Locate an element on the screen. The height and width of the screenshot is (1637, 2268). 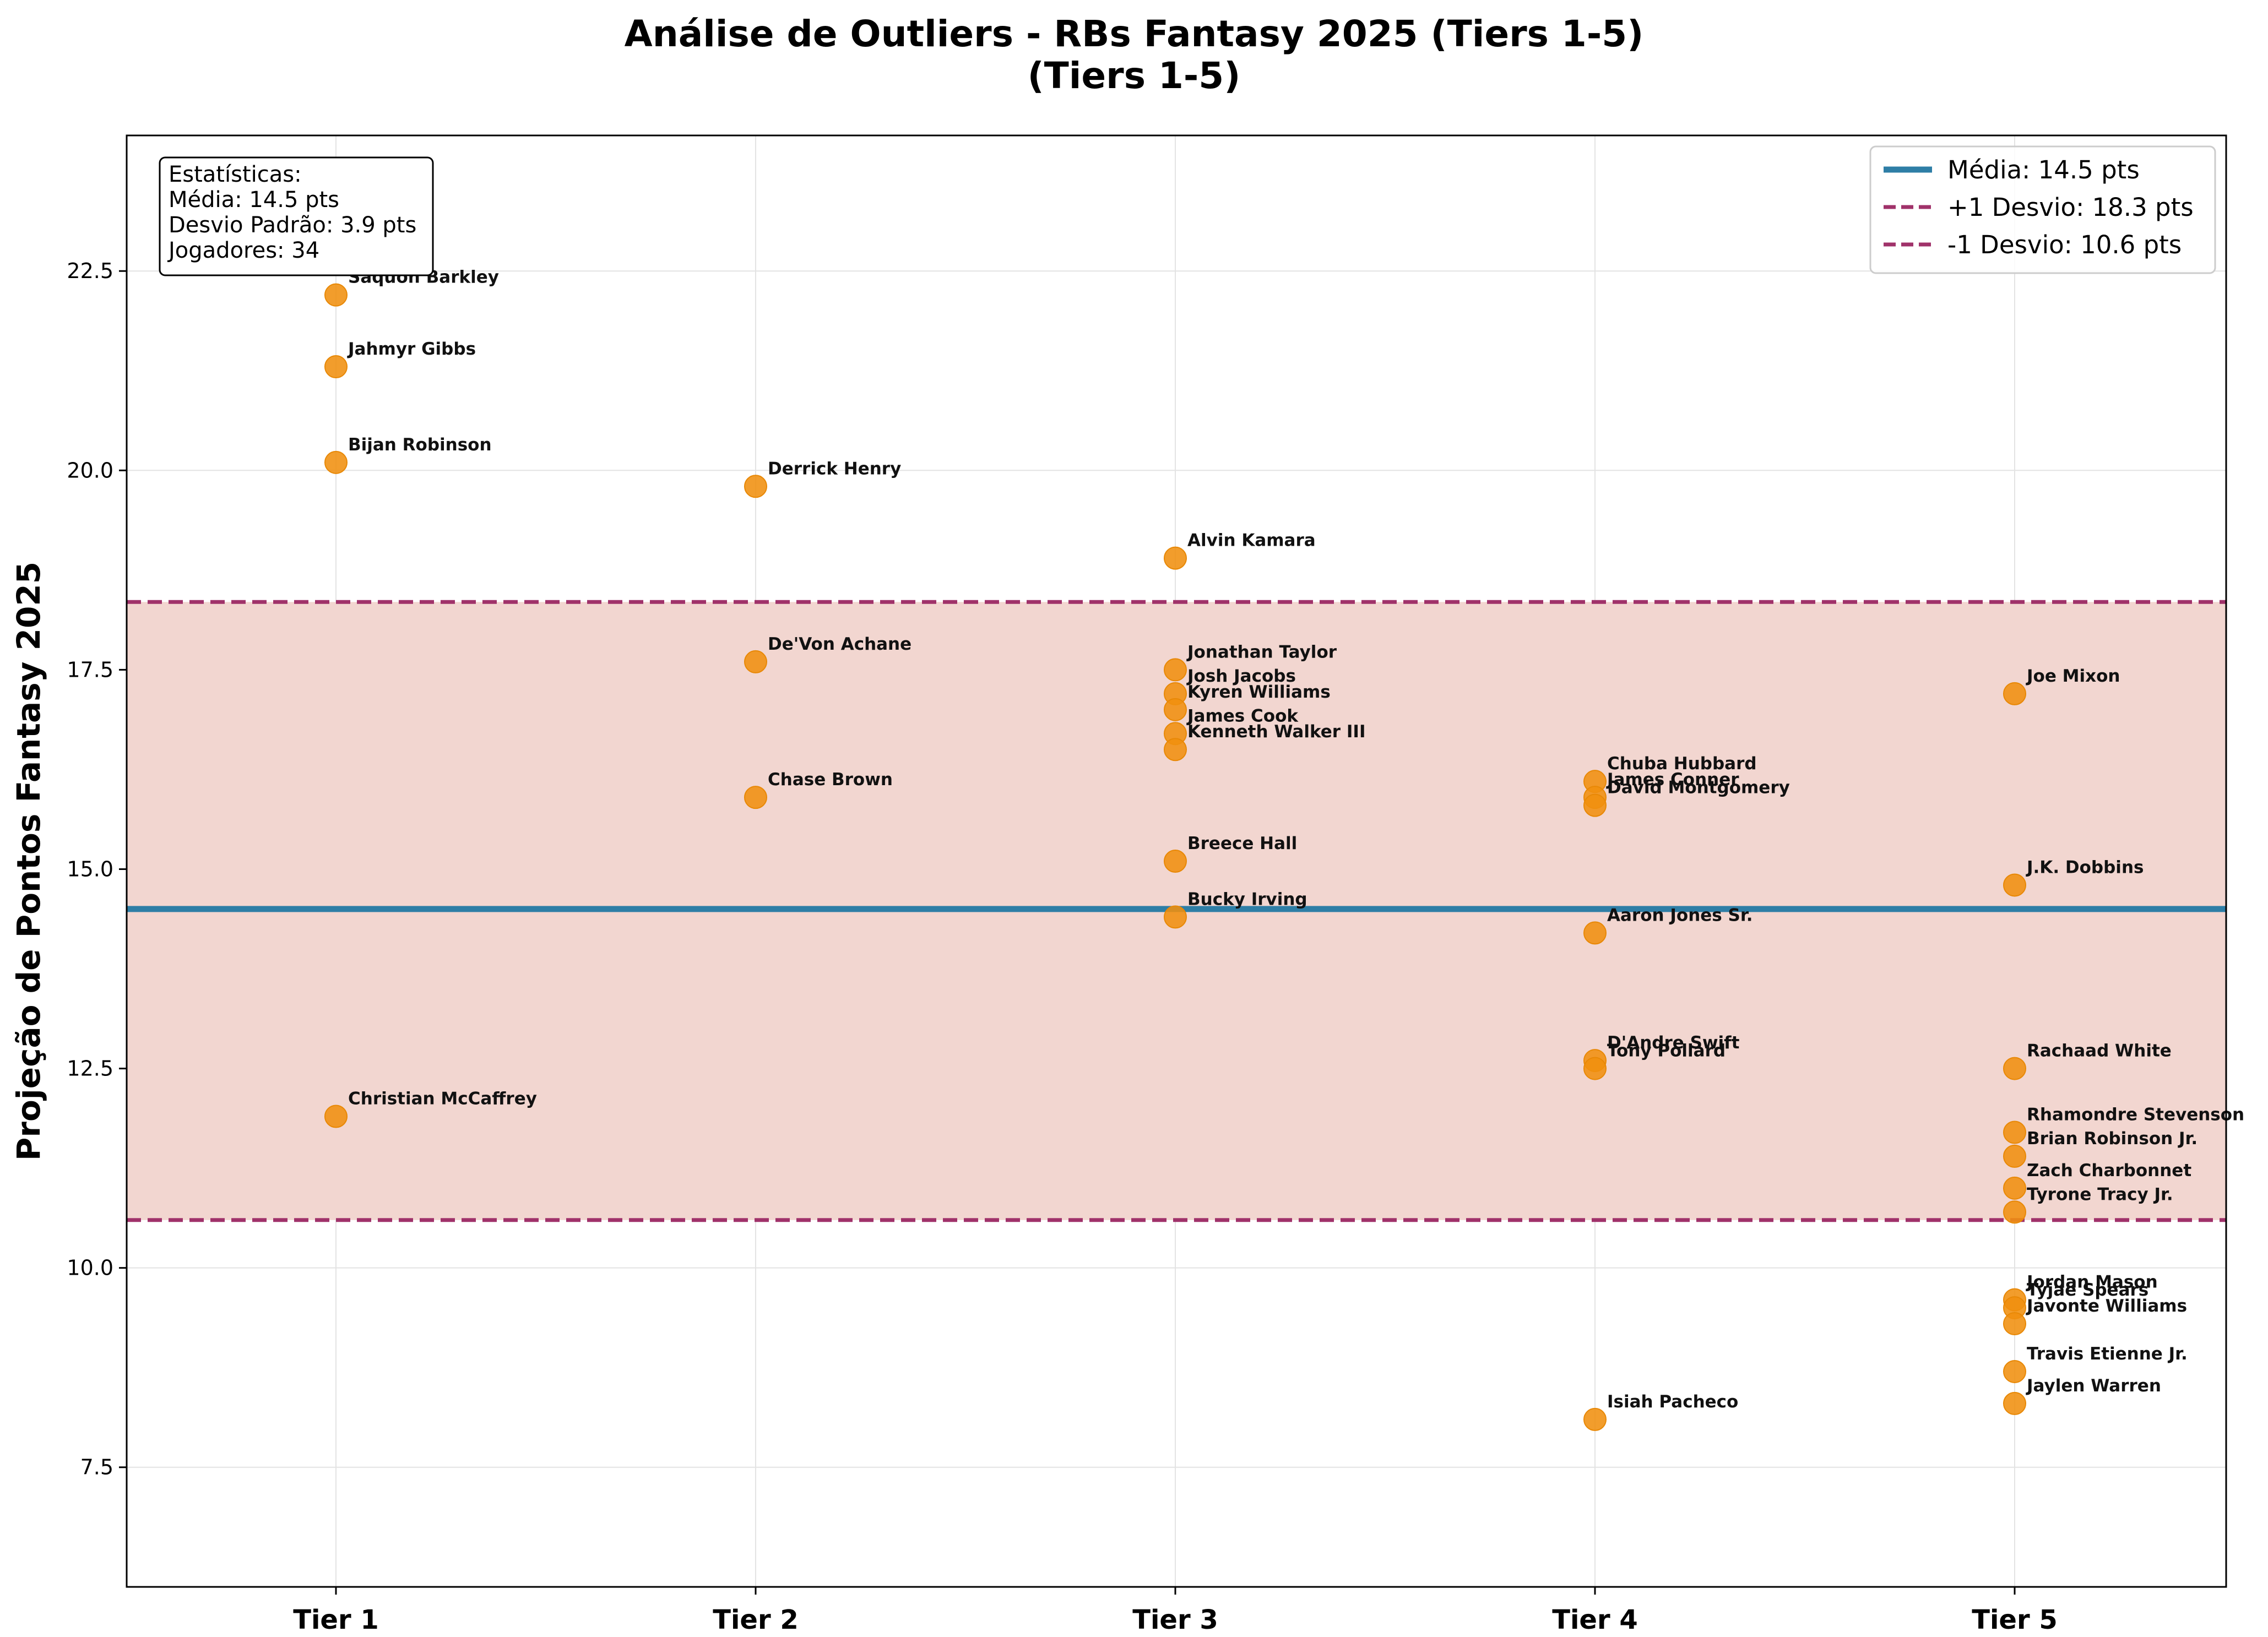
legend-label: +1 Desvio: 18.3 pts is located at coordinates (2070, 208).